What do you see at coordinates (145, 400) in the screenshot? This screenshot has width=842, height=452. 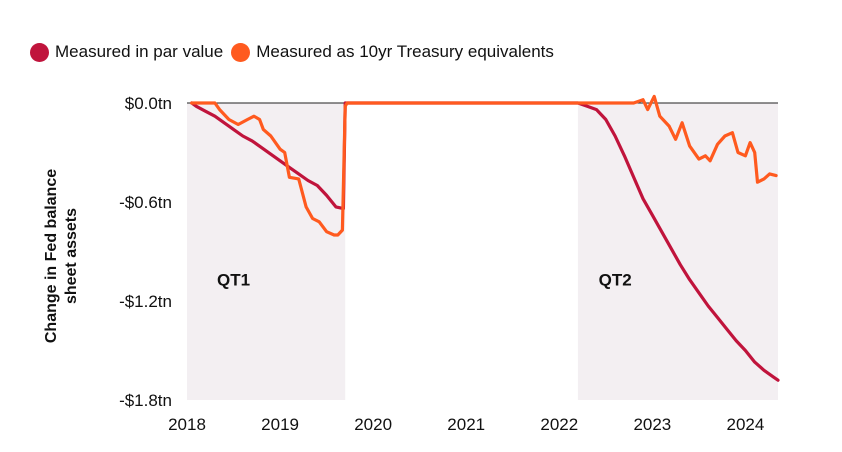 I see `y-tick-label: -$1.8tn` at bounding box center [145, 400].